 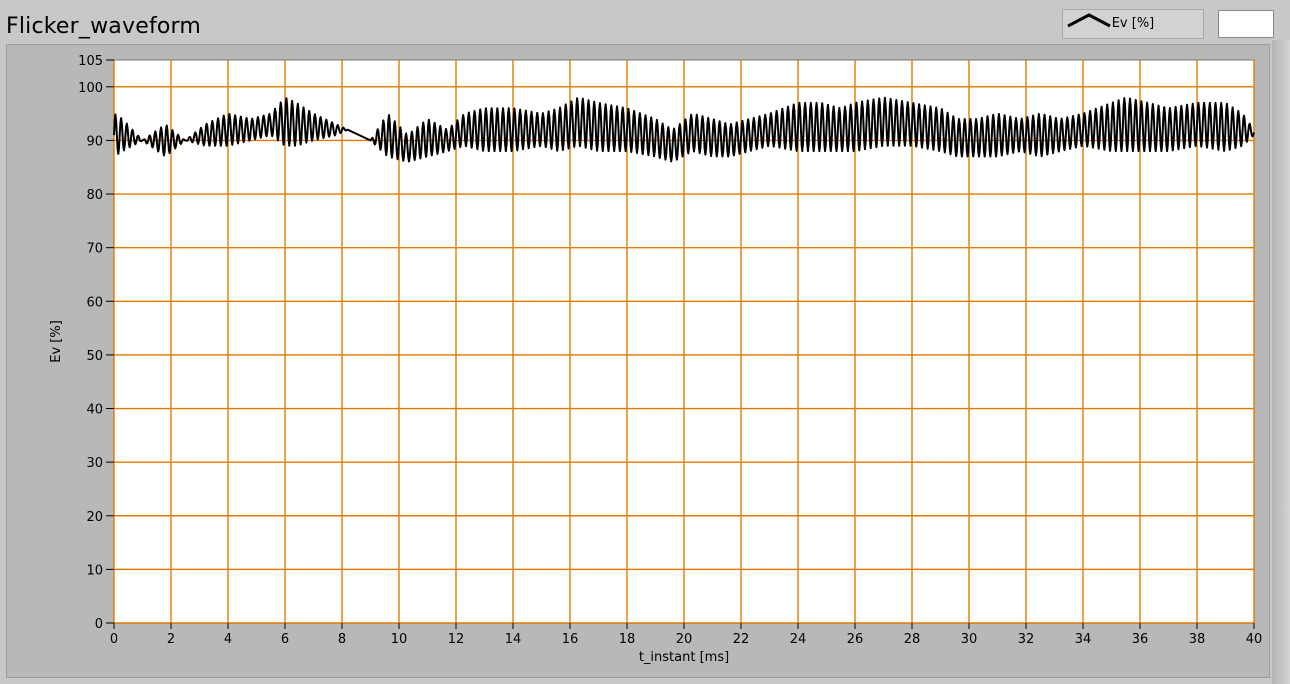 I want to click on x-tick-label: 40, so click(x=1254, y=639).